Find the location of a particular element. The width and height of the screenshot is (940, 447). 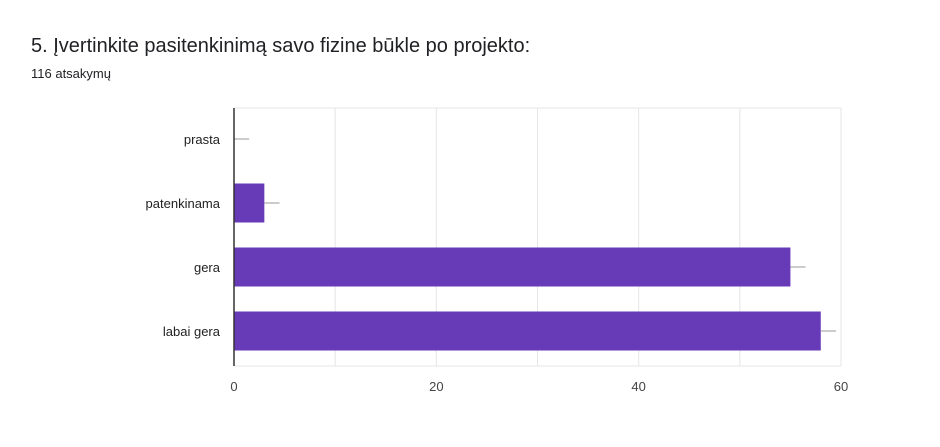

x-tick-label-2: 40 is located at coordinates (638, 386).